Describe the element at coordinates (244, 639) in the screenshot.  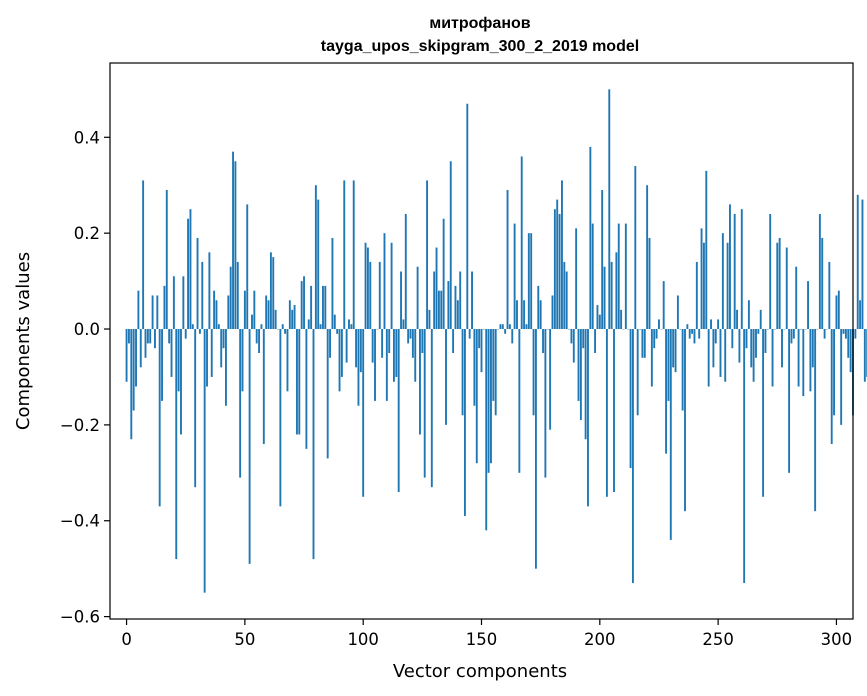
I see `x-tick-label: 50` at that location.